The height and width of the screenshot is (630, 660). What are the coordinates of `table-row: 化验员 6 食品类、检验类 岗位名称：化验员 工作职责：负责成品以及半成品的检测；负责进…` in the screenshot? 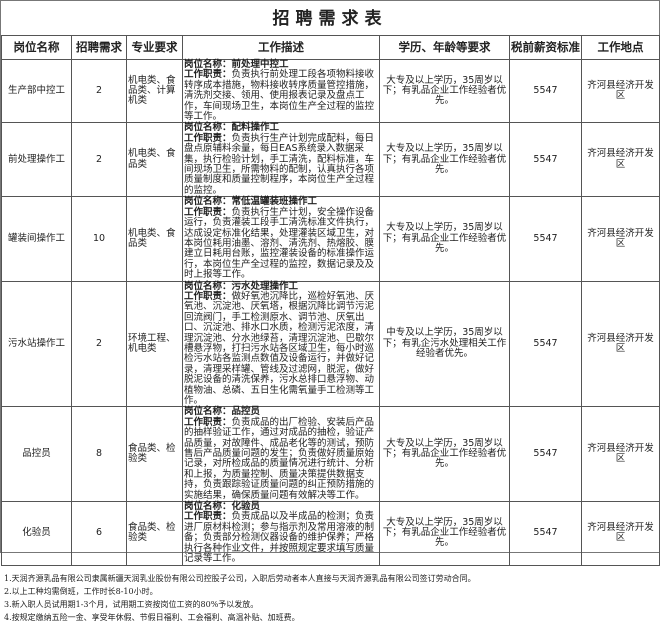 It's located at (330, 533).